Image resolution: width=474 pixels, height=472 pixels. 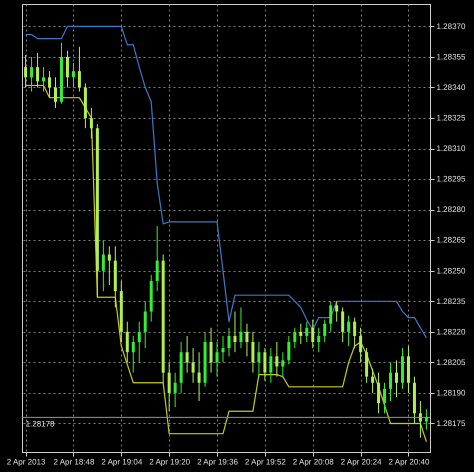 I want to click on y-tick-label: 1.28310, so click(x=451, y=149).